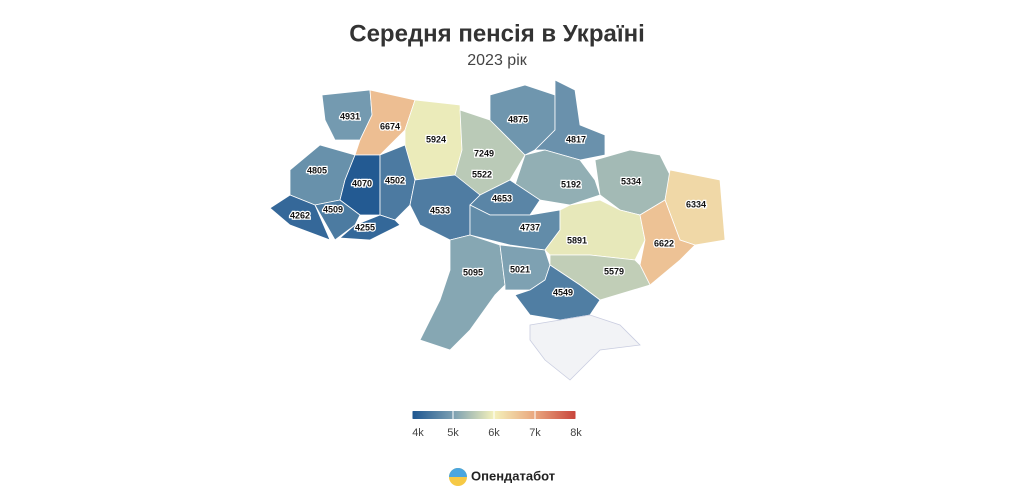 Image resolution: width=1024 pixels, height=496 pixels. What do you see at coordinates (497, 60) in the screenshot?
I see `map-subtitle: 2023 рік` at bounding box center [497, 60].